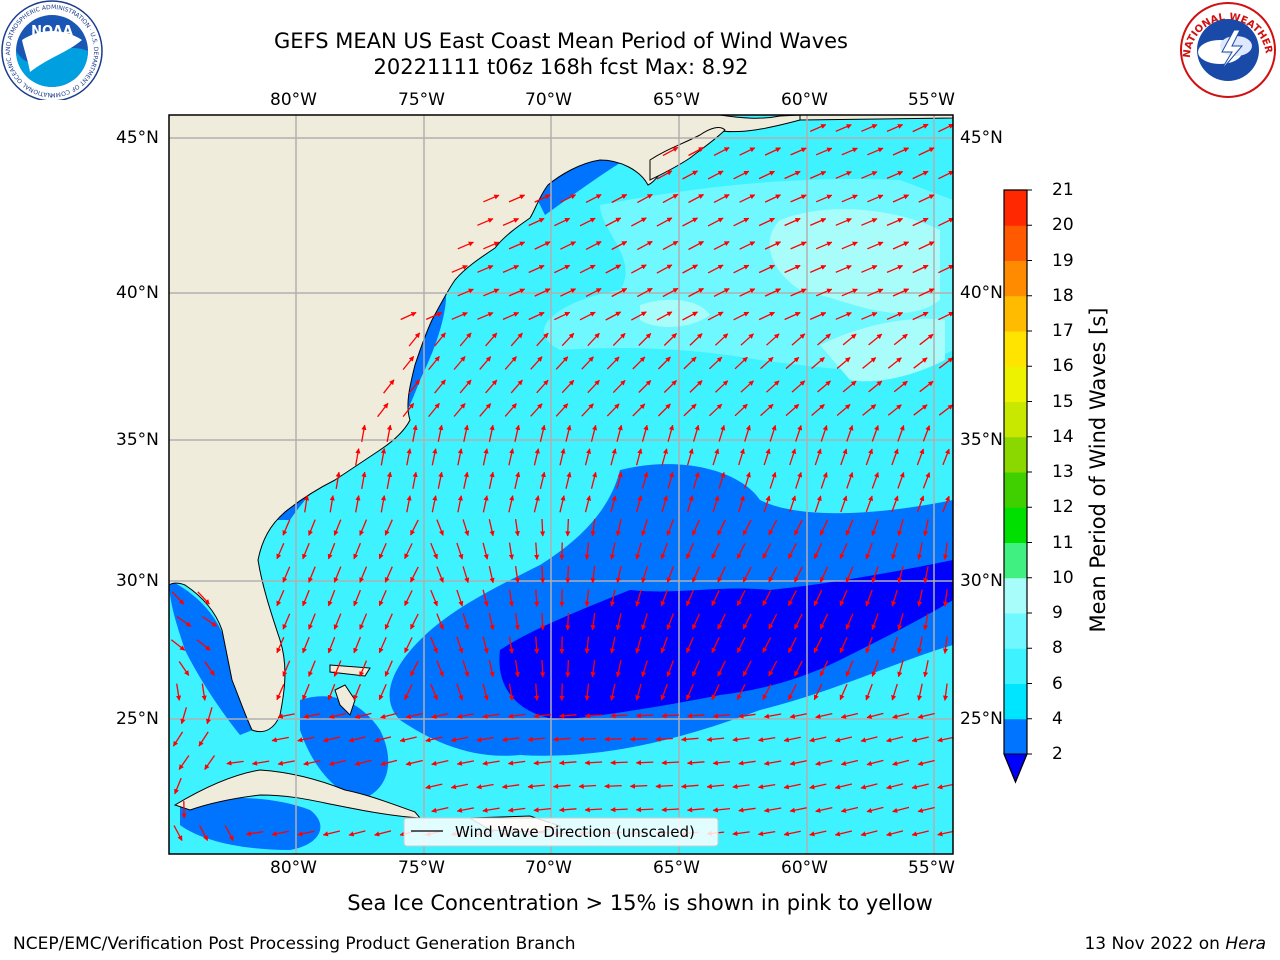 This screenshot has width=1280, height=960. Describe the element at coordinates (1015, 768) in the screenshot. I see `colorbar-extend-triangle` at that location.